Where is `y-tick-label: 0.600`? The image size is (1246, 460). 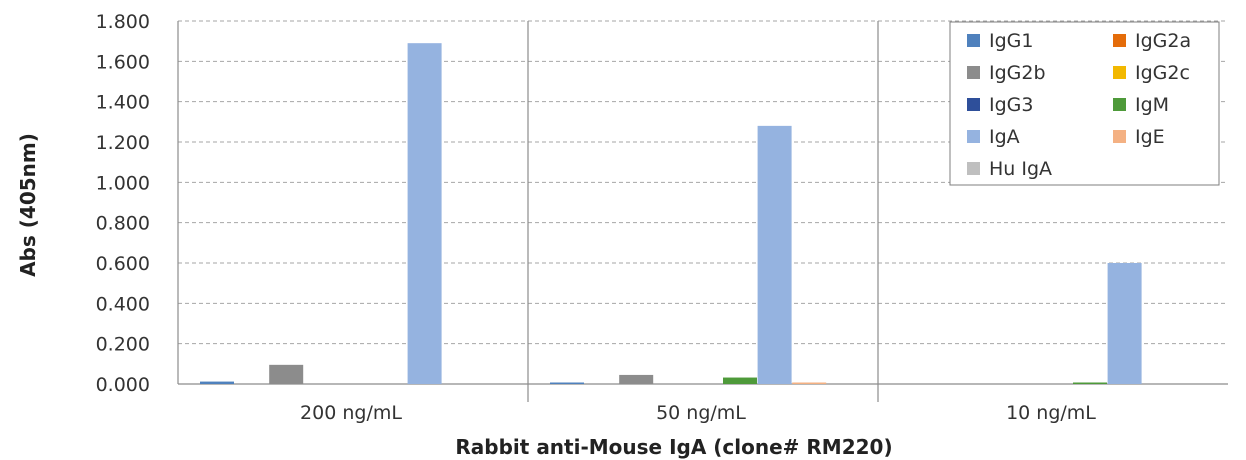
y-tick-label: 0.600 is located at coordinates (123, 264).